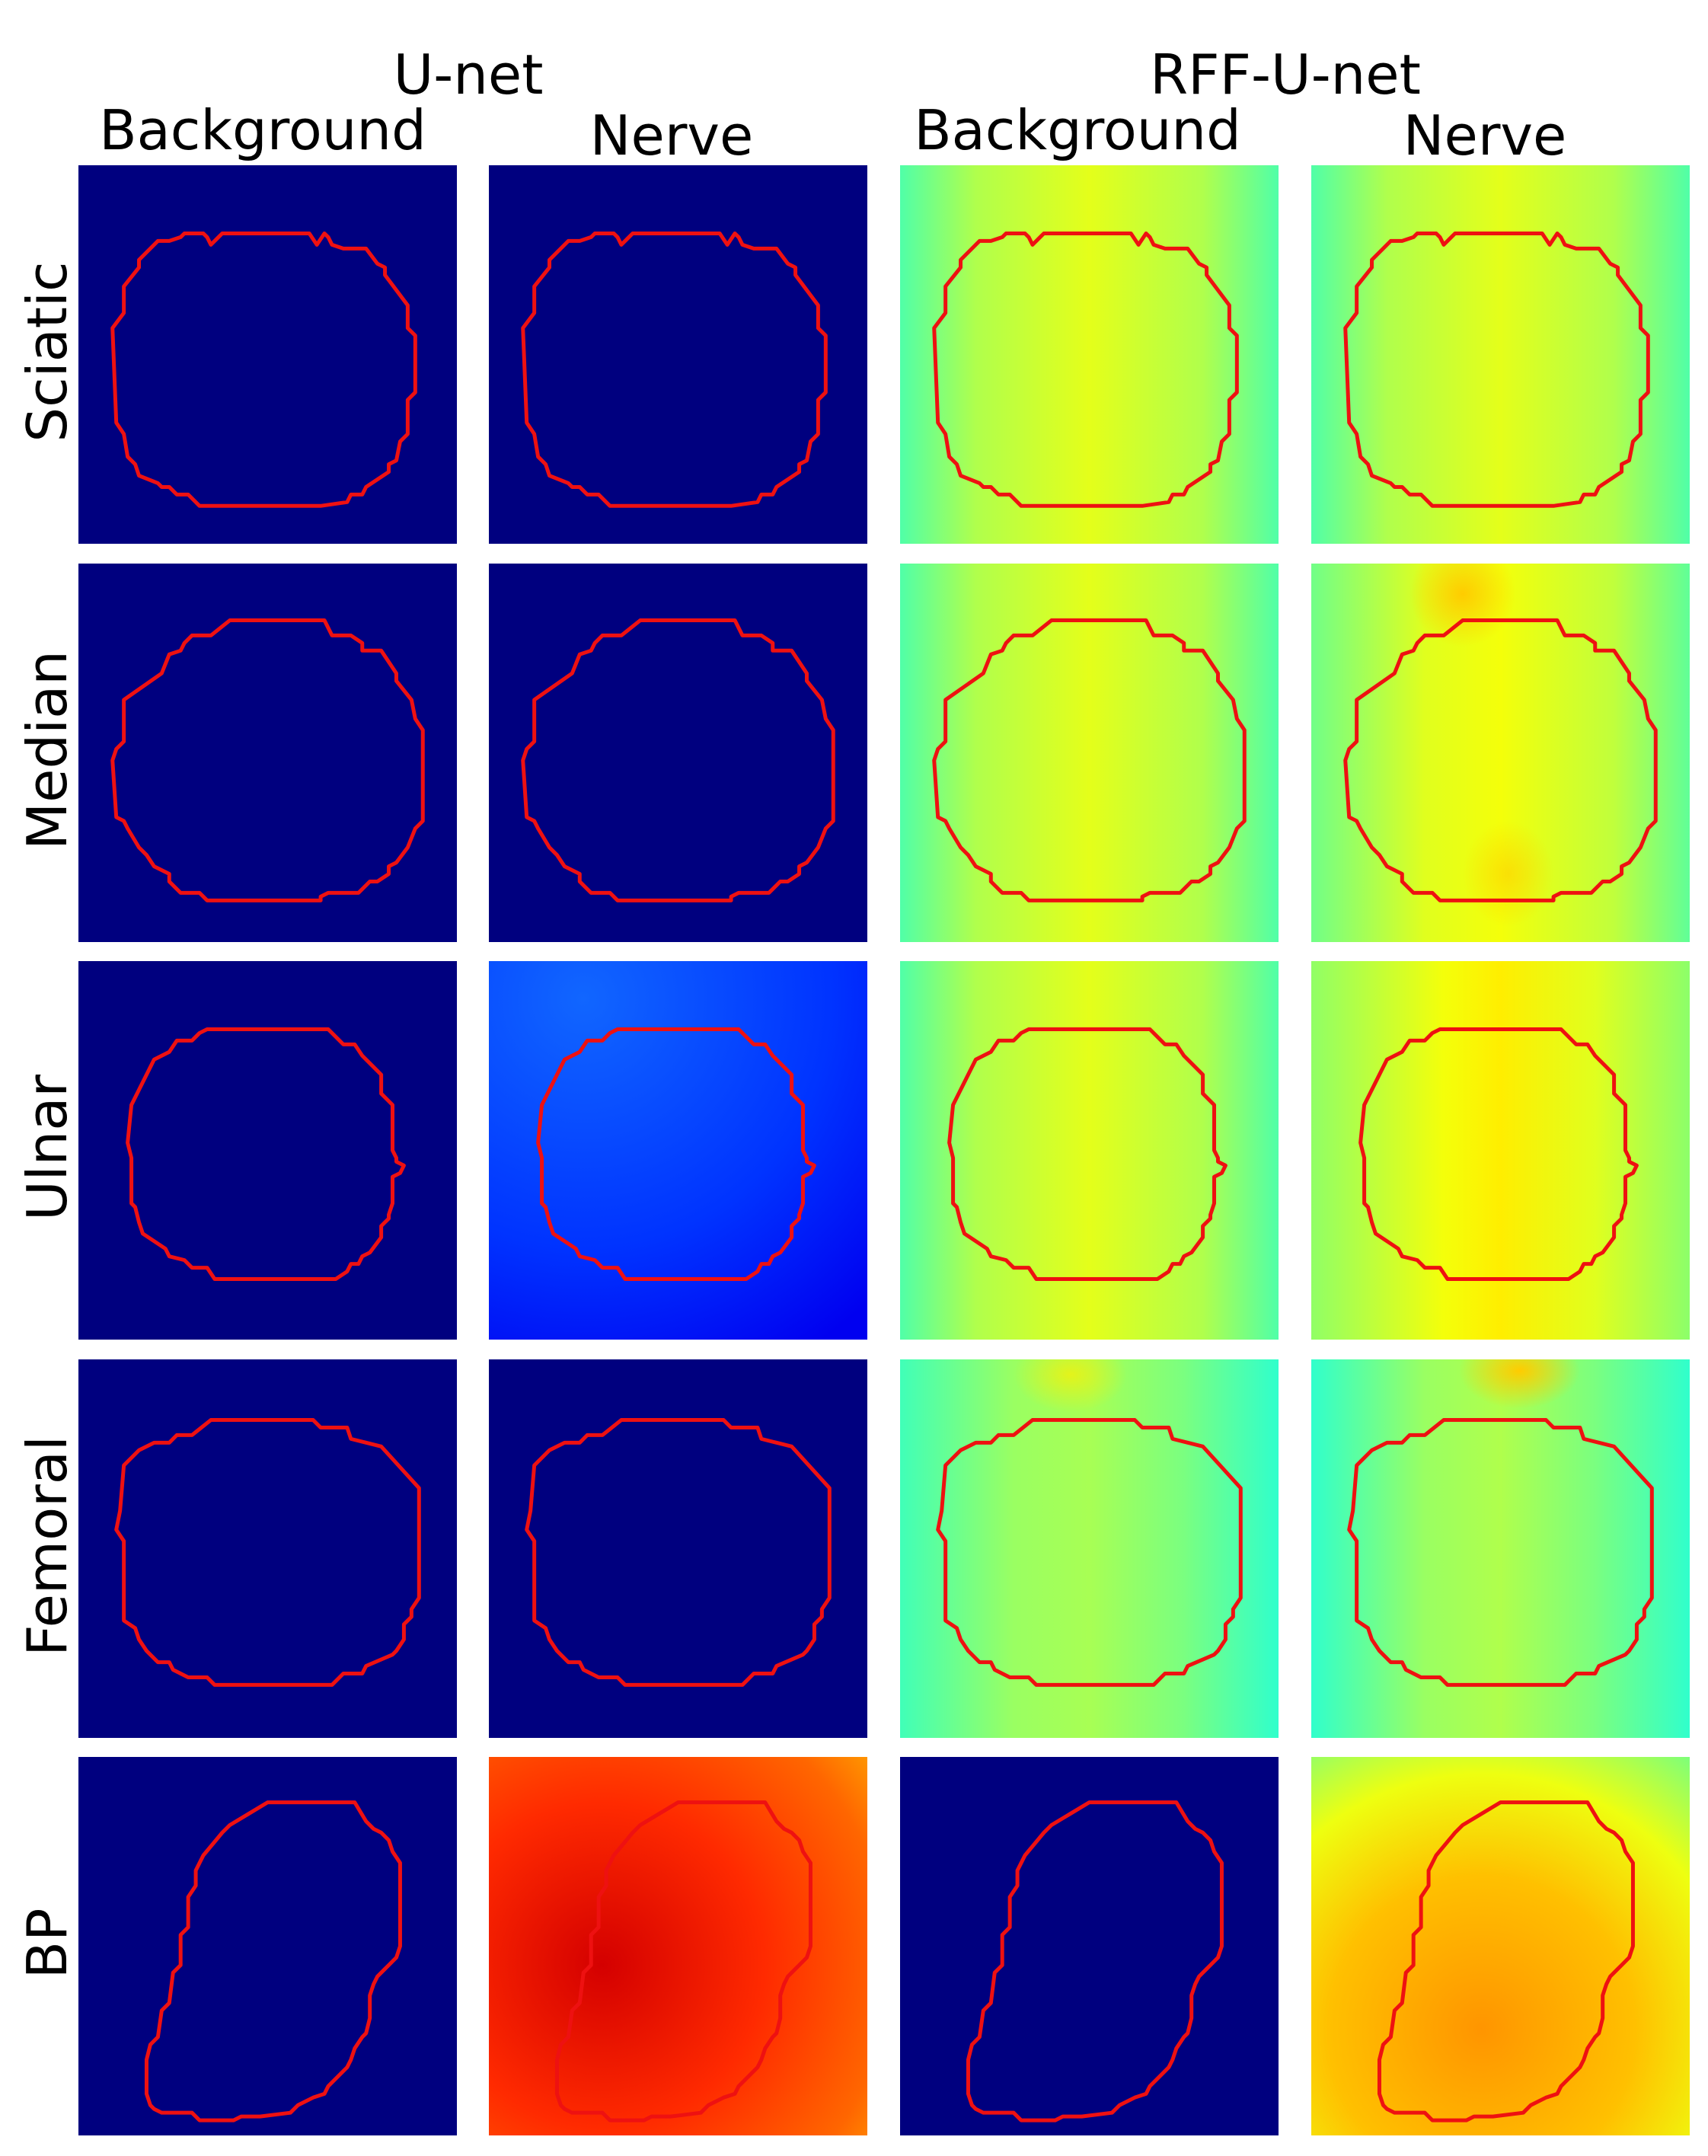 The width and height of the screenshot is (1708, 2156). Describe the element at coordinates (671, 136) in the screenshot. I see `column-title-unet-nerve: Nerve` at that location.